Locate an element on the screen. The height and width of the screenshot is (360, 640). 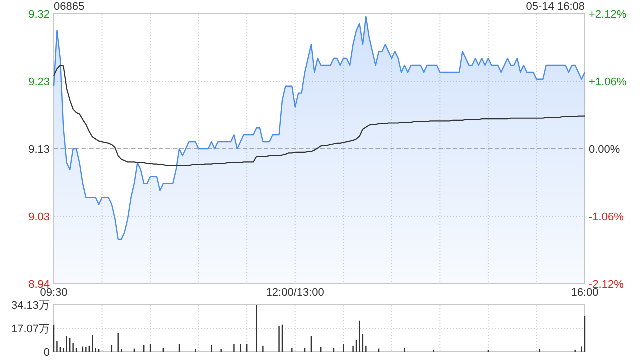
x-tick-label: 12:00/13:00 is located at coordinates (295, 293).